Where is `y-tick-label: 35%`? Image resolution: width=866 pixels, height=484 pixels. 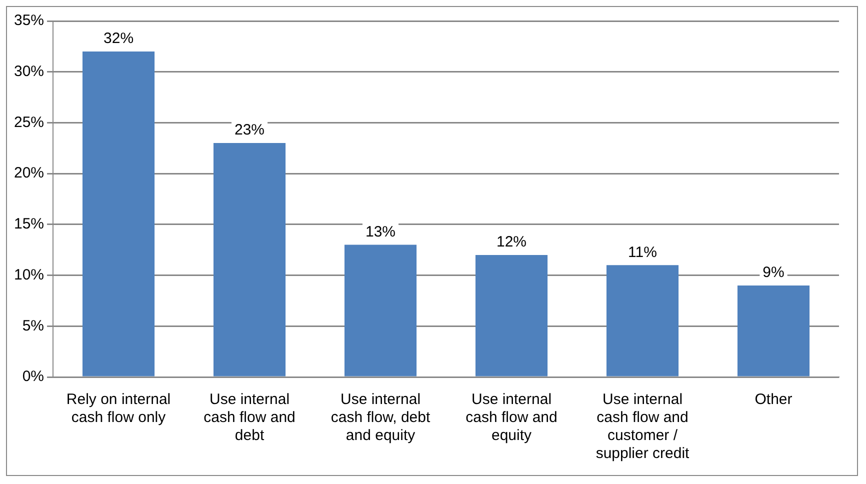 y-tick-label: 35% is located at coordinates (29, 21).